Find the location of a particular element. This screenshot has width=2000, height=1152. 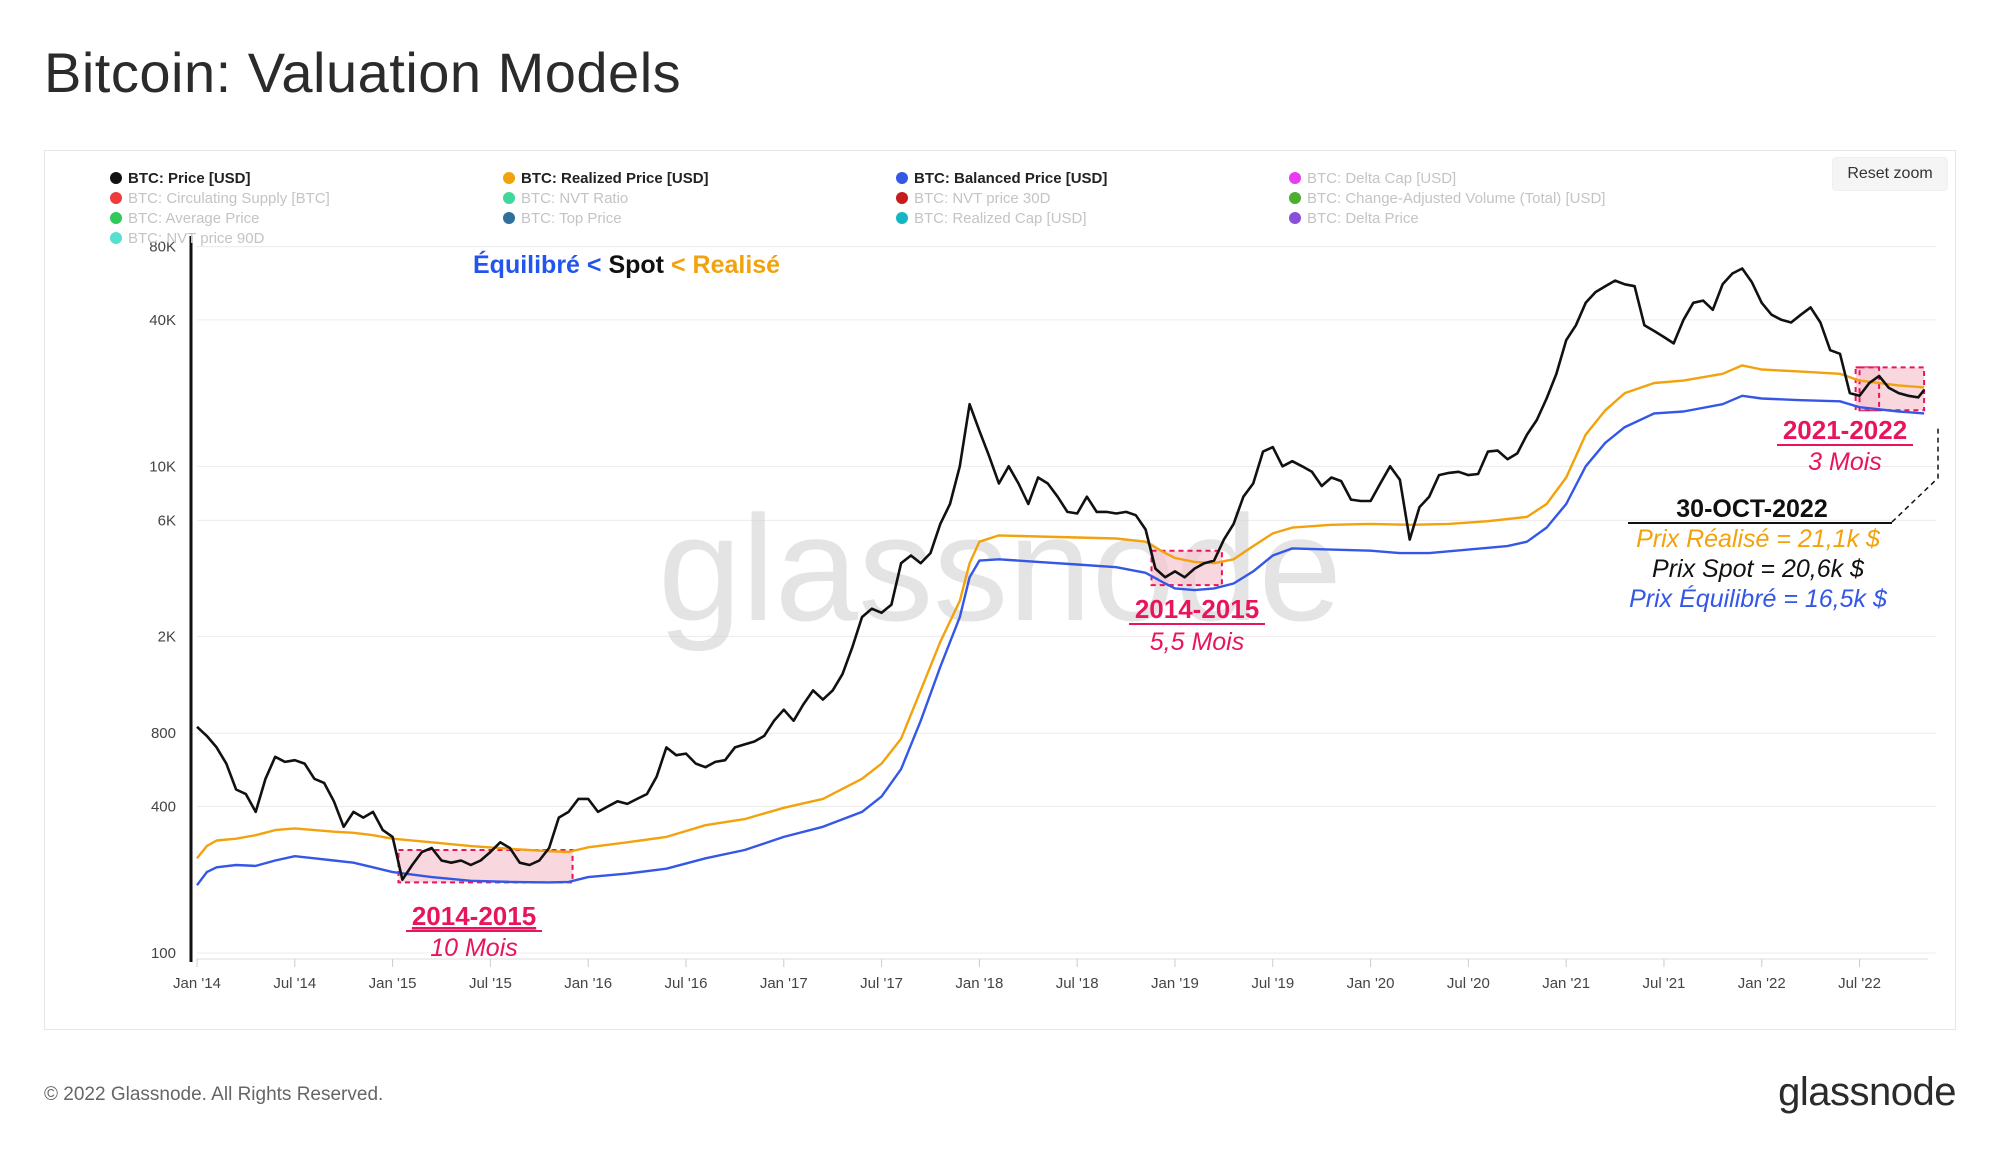

box1-duration: 10 Mois is located at coordinates (474, 948).